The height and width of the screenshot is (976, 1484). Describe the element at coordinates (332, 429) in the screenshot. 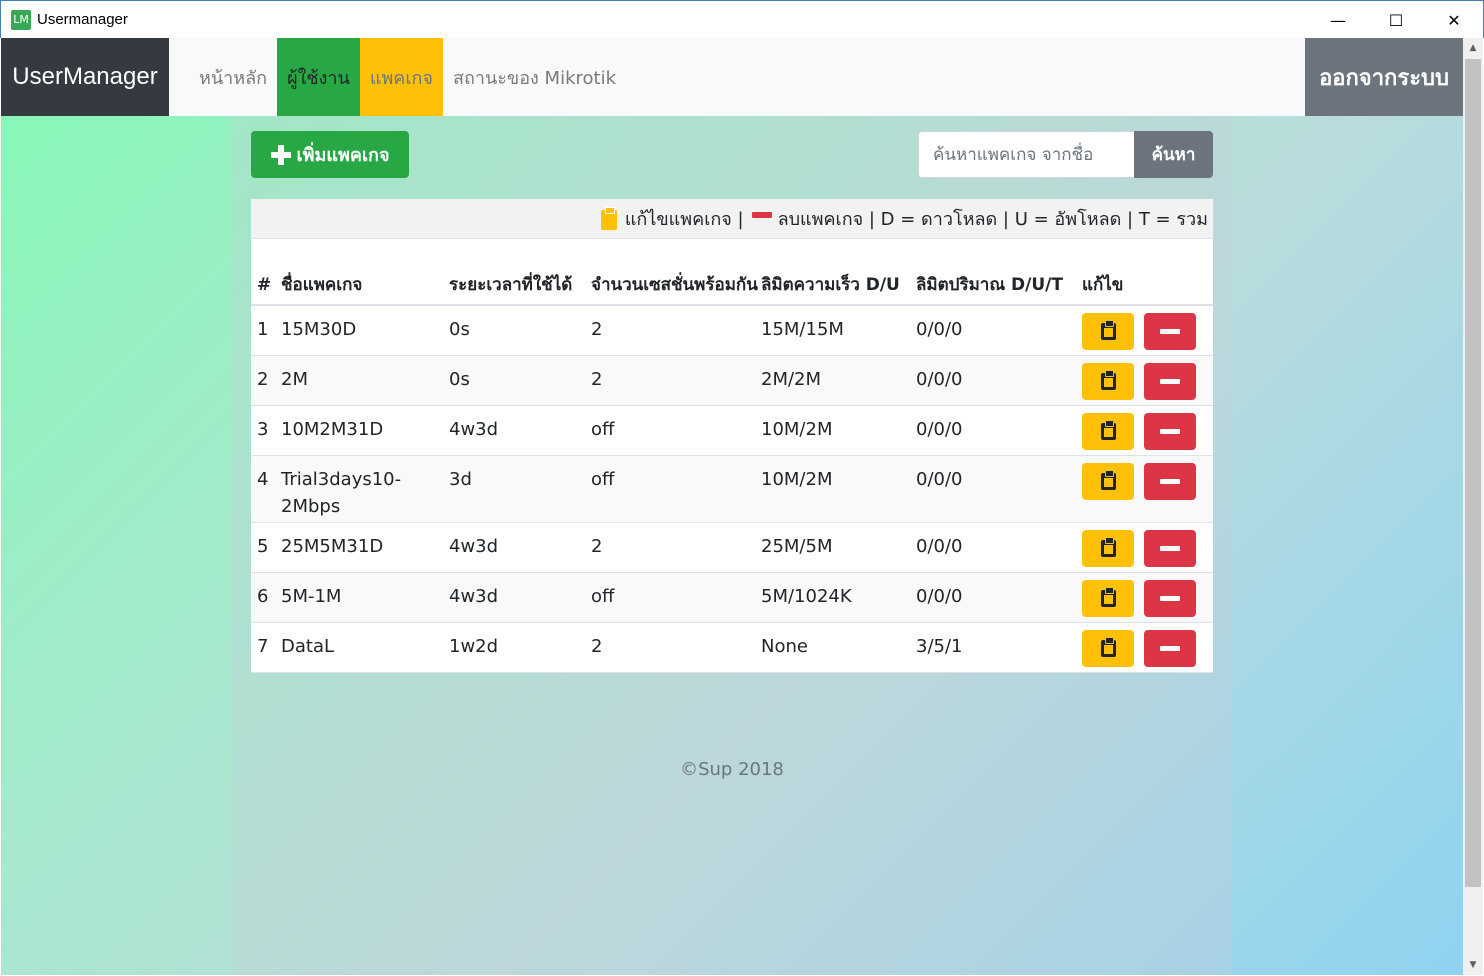

I see `cell-name: 10M2M31D` at that location.